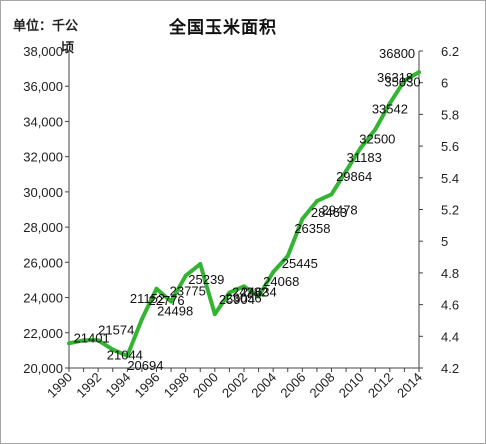 Image resolution: width=486 pixels, height=444 pixels. I want to click on data-label: 36800, so click(397, 53).